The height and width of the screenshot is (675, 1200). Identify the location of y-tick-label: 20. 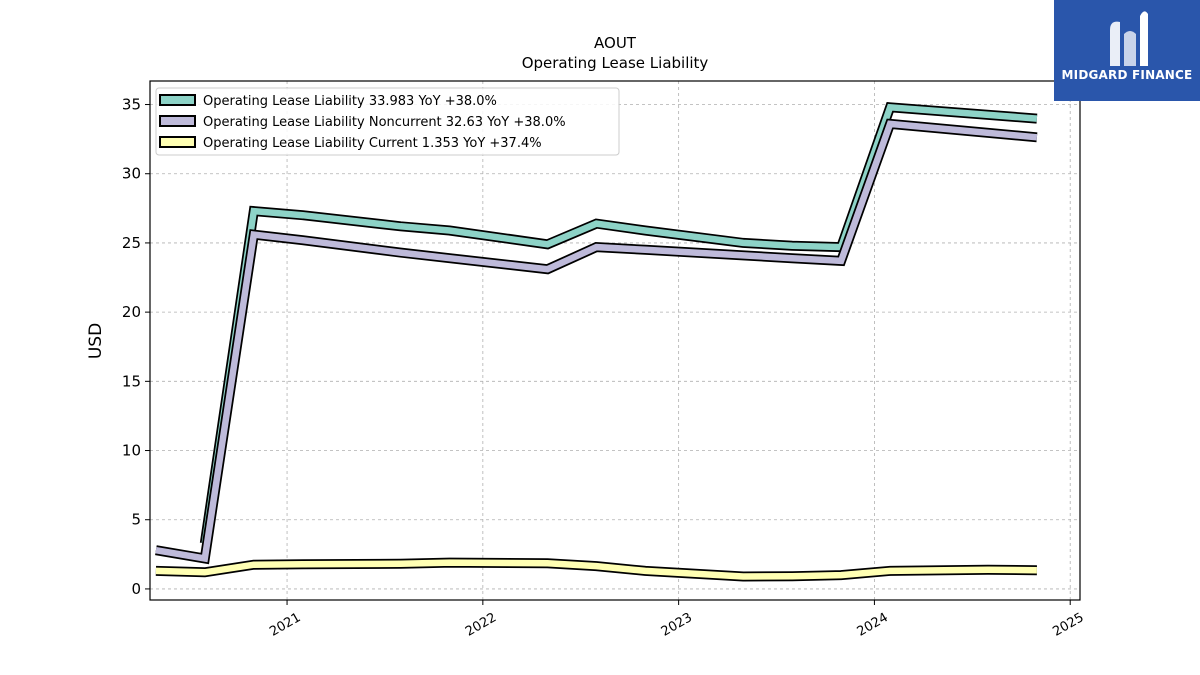
(131, 312).